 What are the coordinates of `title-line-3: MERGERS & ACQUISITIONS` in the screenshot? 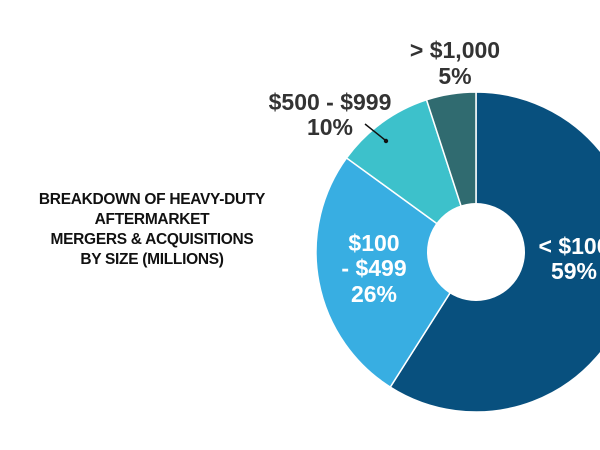 It's located at (152, 239).